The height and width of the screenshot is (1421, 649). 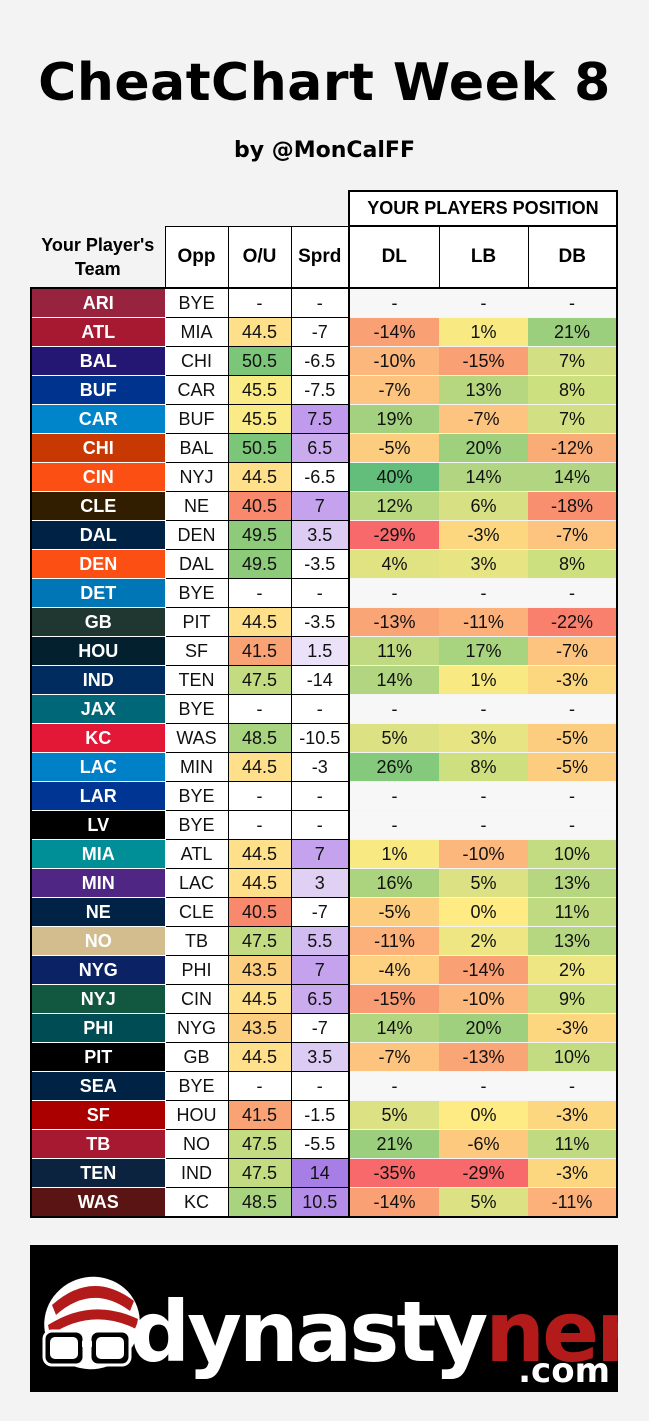 I want to click on db-cell: 10%, so click(x=573, y=854).